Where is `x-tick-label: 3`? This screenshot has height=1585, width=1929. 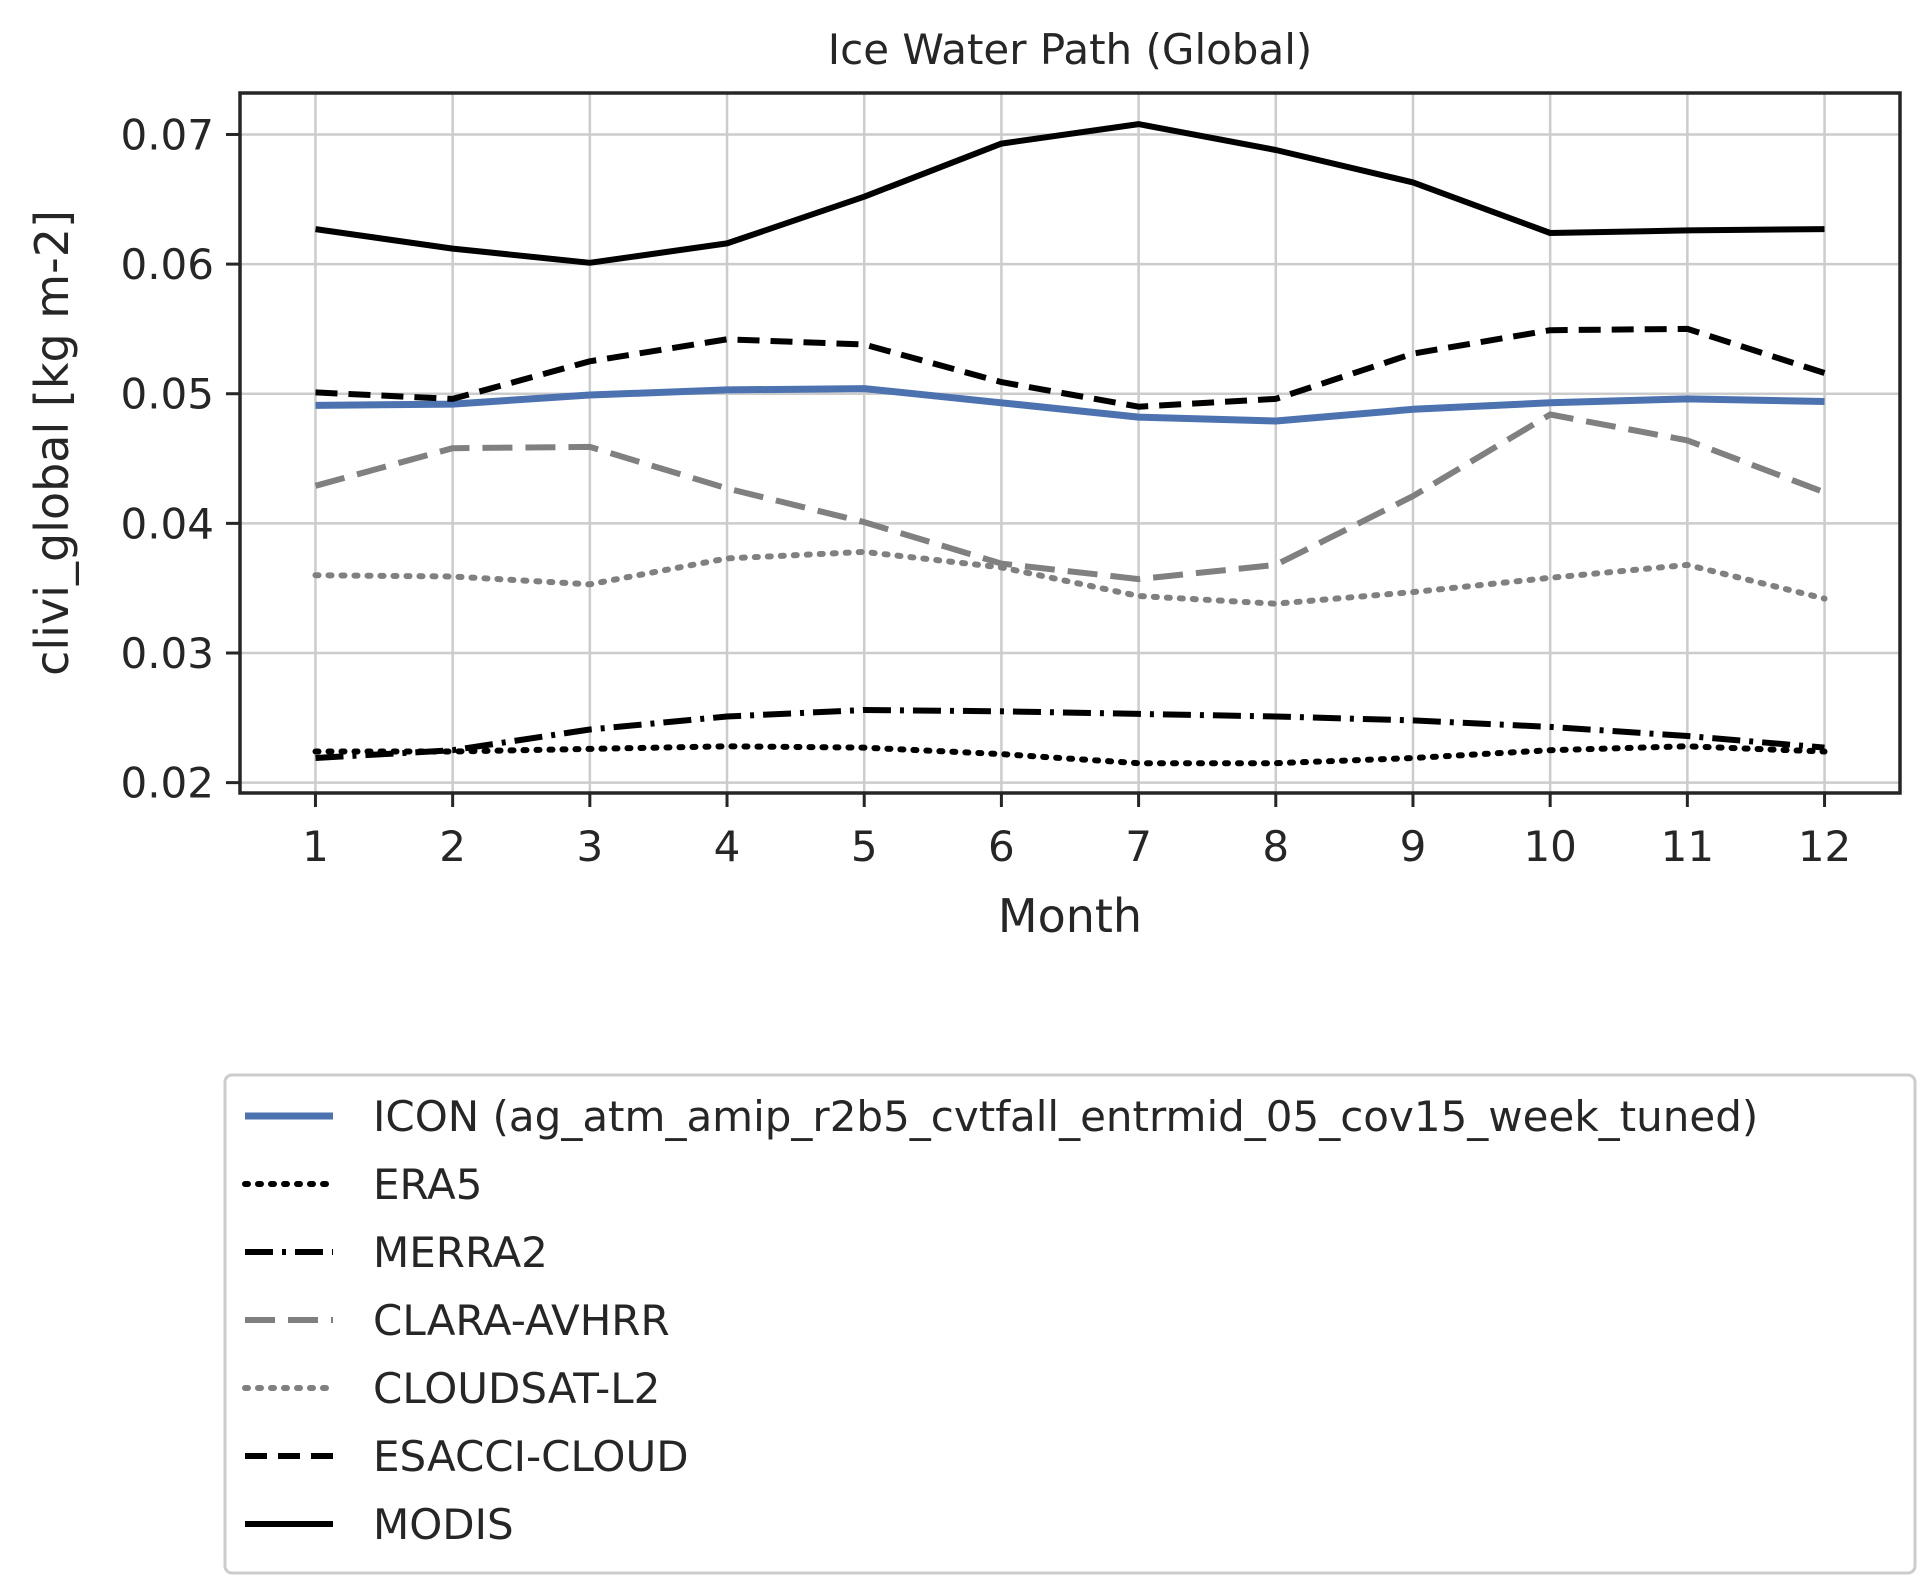 x-tick-label: 3 is located at coordinates (589, 846).